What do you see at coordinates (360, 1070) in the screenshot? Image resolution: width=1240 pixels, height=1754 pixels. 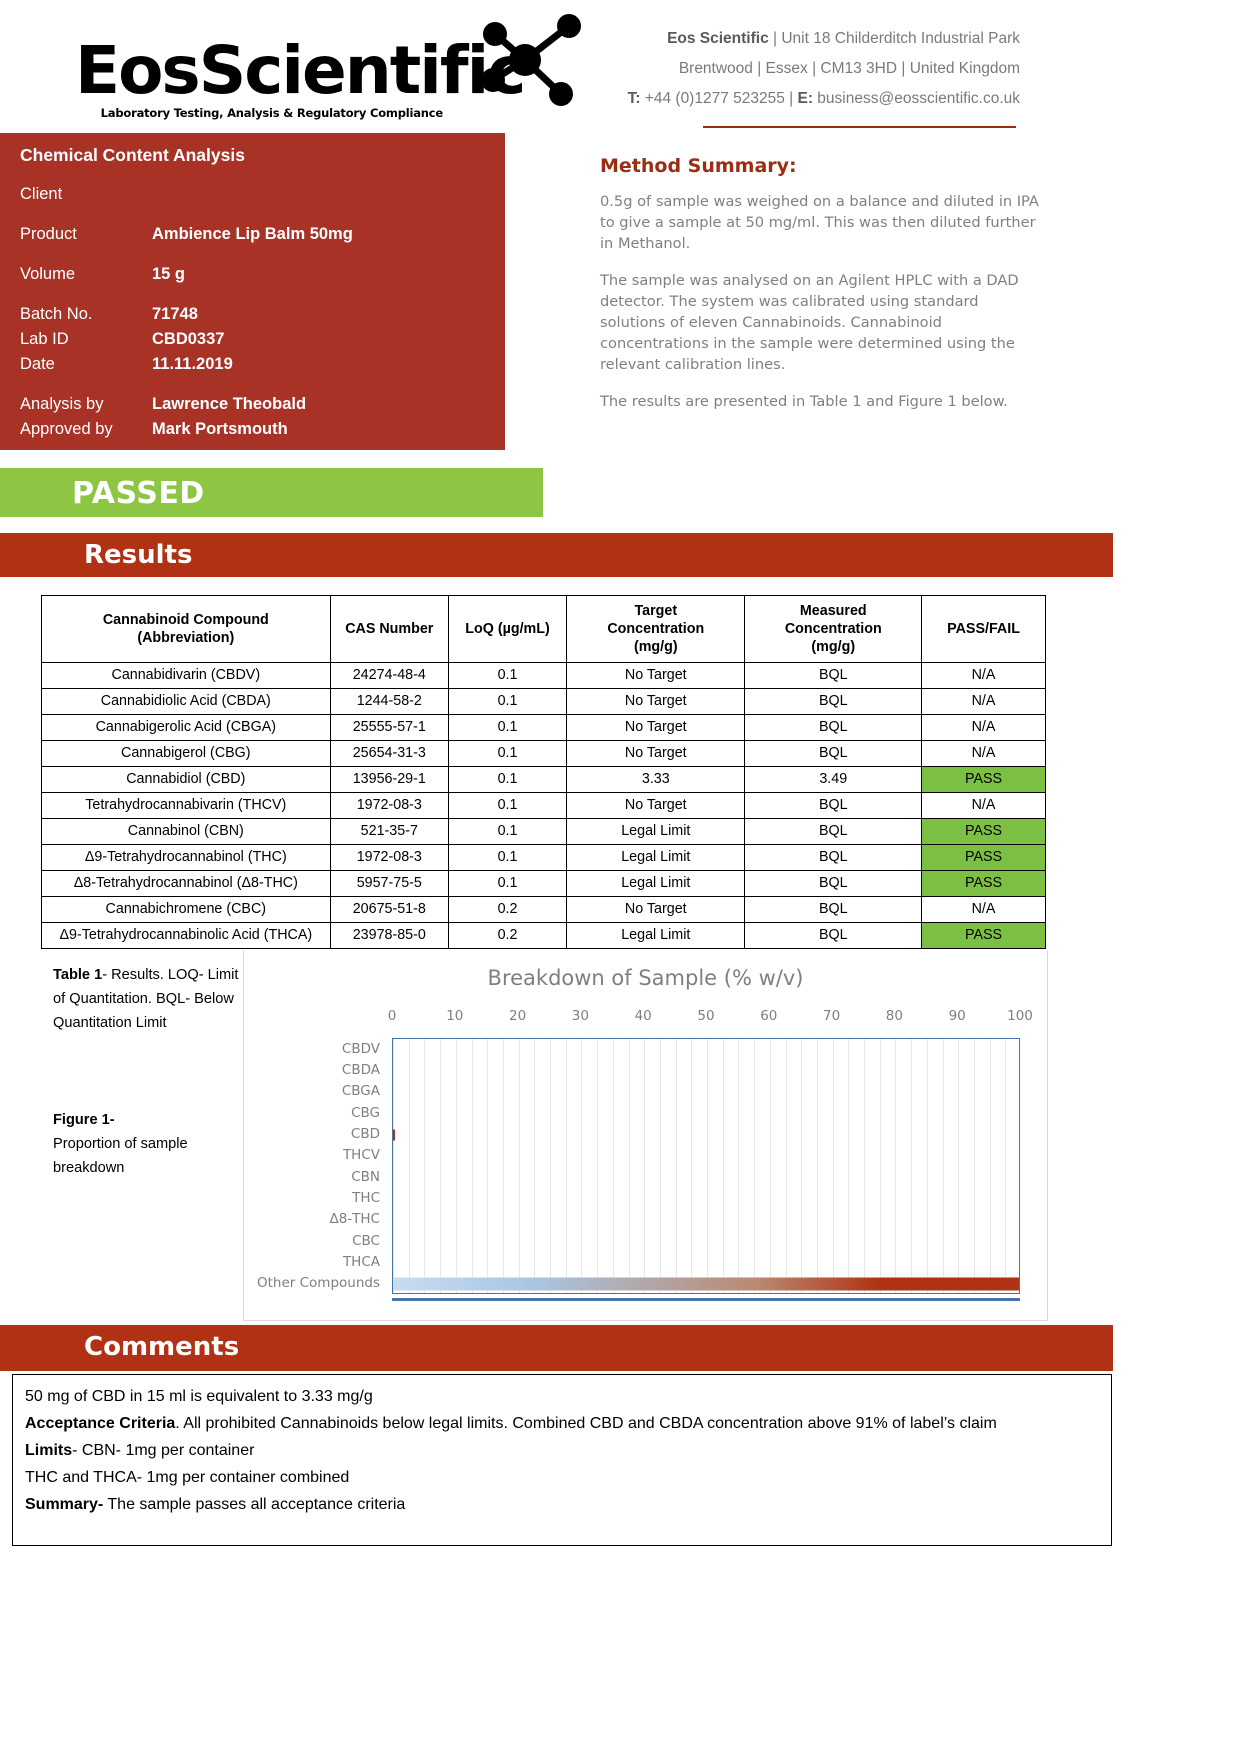 I see `y-axis-category-label: CBDA` at bounding box center [360, 1070].